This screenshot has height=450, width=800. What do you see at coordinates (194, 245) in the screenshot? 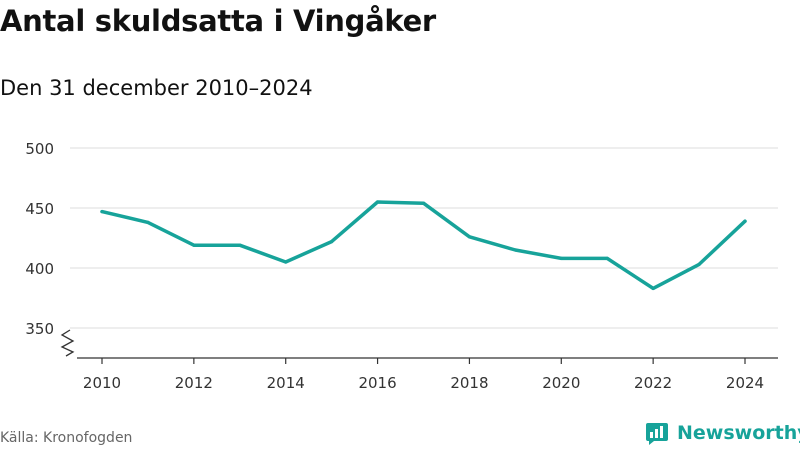
I see `data-point-2012` at bounding box center [194, 245].